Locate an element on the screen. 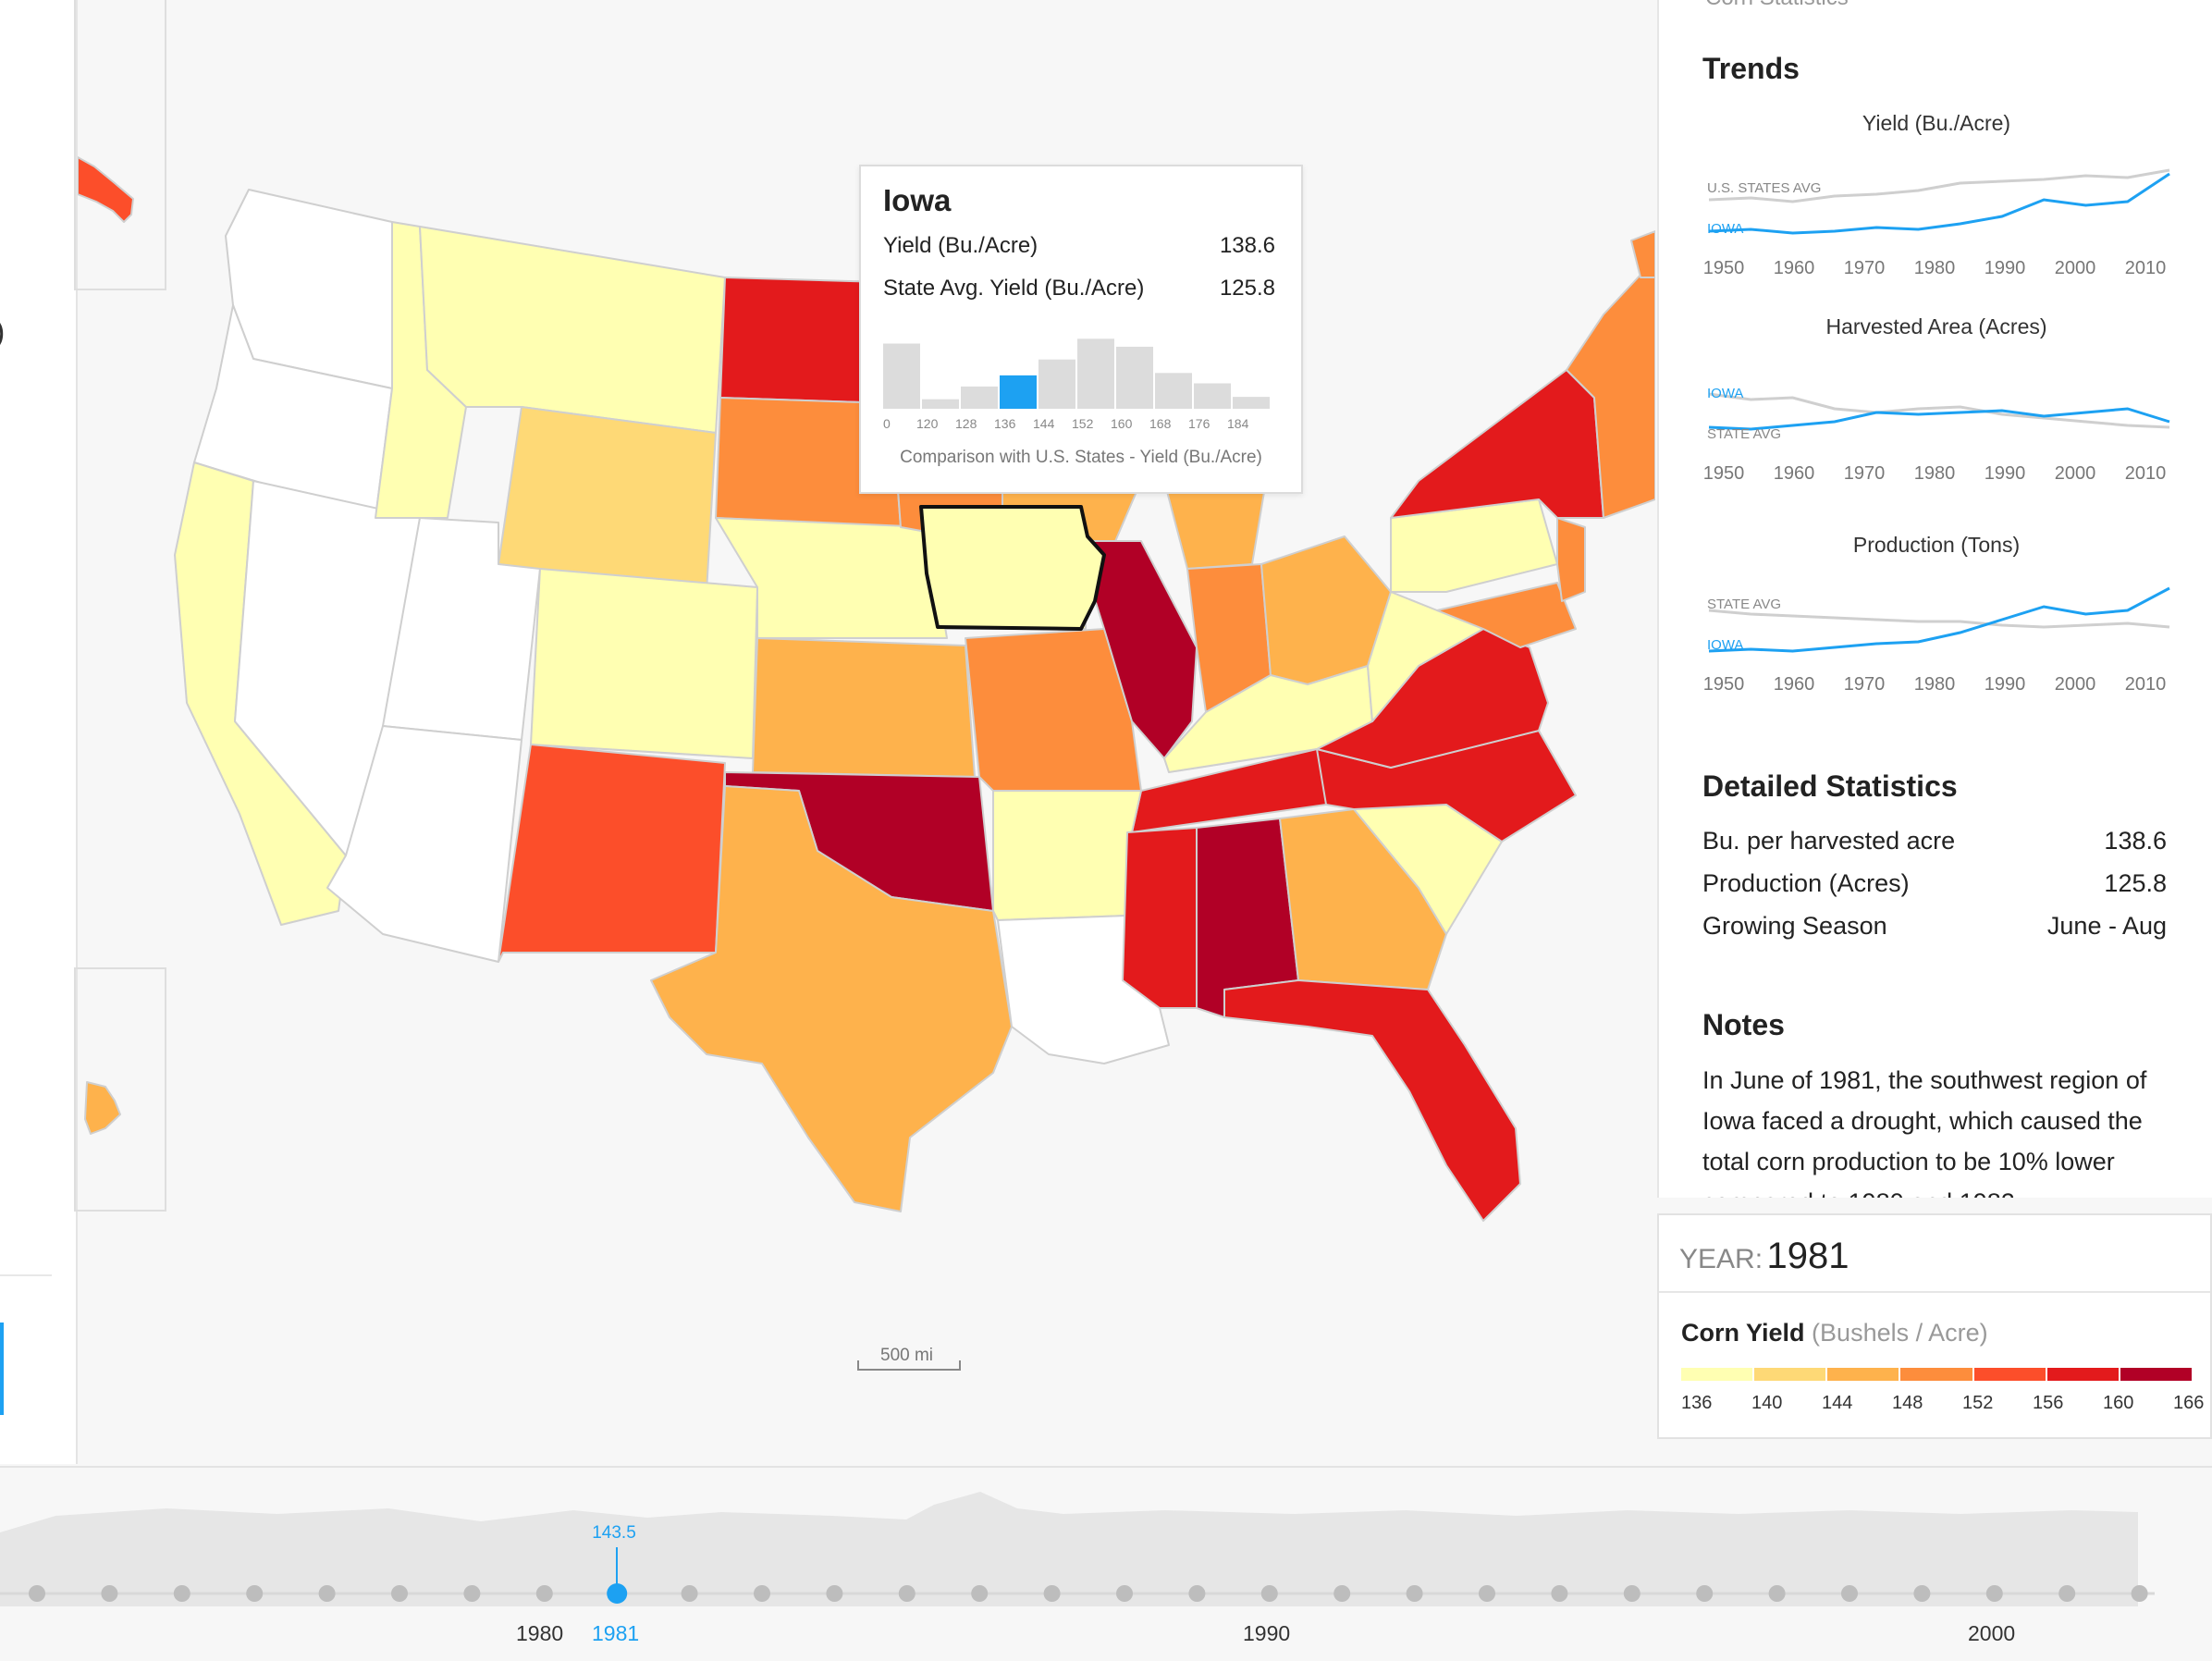  scale-bar: 500 mi is located at coordinates (909, 1360).